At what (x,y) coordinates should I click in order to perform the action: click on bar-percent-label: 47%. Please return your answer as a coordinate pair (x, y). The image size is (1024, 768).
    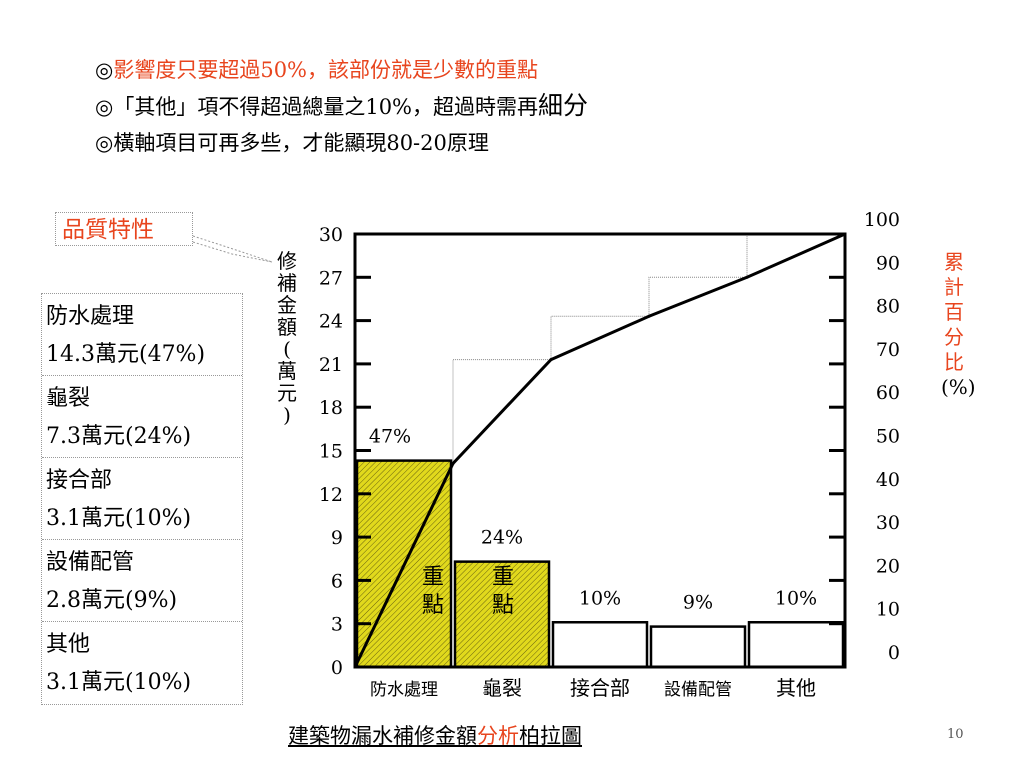
    Looking at the image, I should click on (390, 437).